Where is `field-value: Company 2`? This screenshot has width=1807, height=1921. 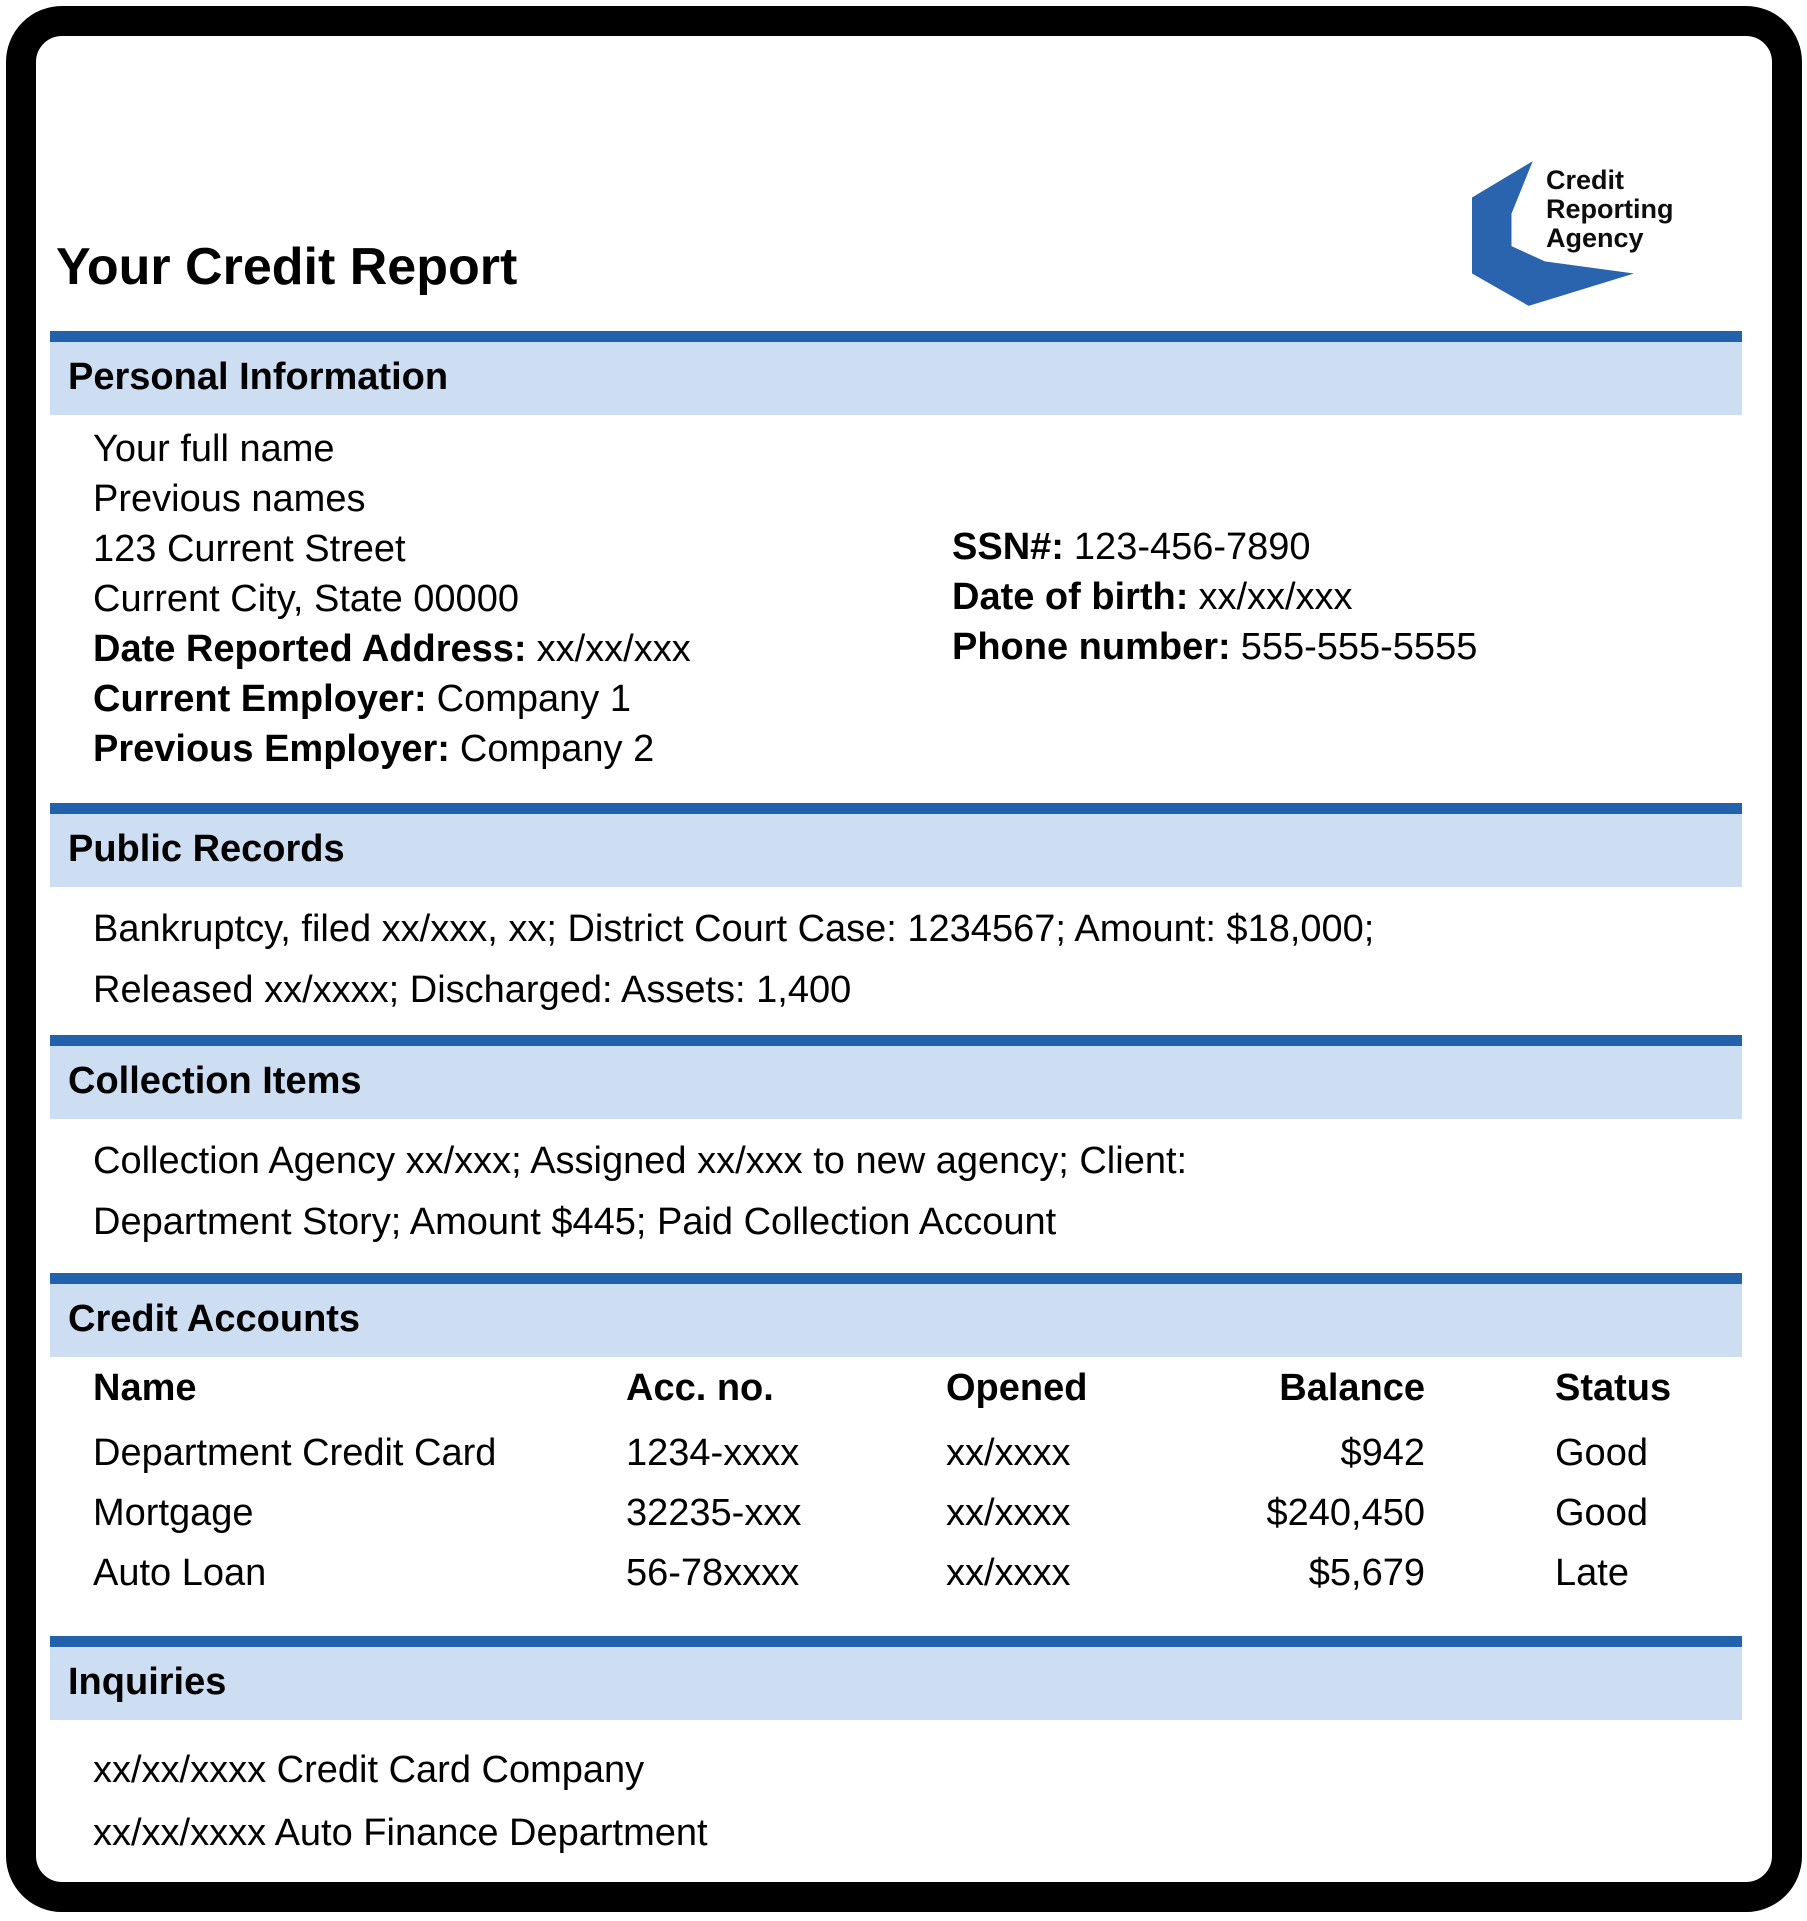
field-value: Company 2 is located at coordinates (557, 749).